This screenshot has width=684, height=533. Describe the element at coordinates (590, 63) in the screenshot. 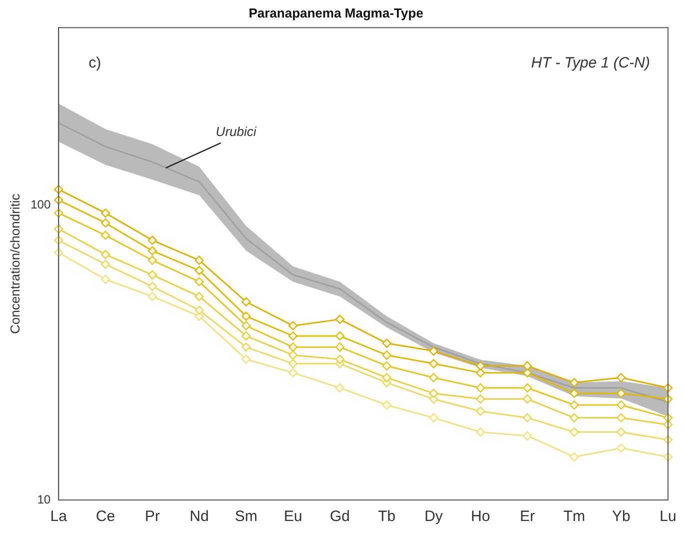

I see `annotation: HT - Type 1 (C-N)` at that location.